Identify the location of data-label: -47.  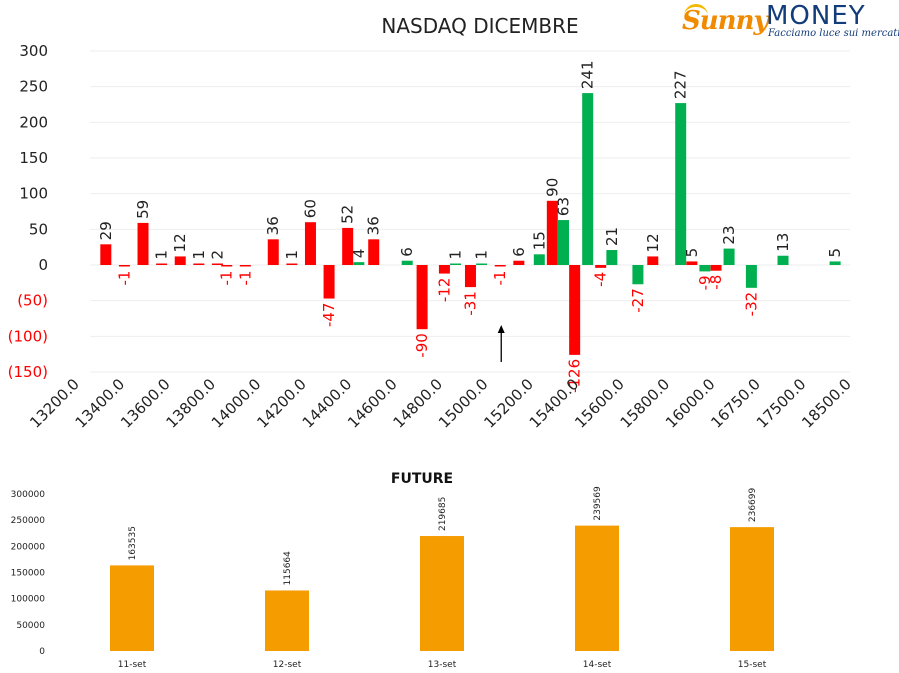
(329, 315).